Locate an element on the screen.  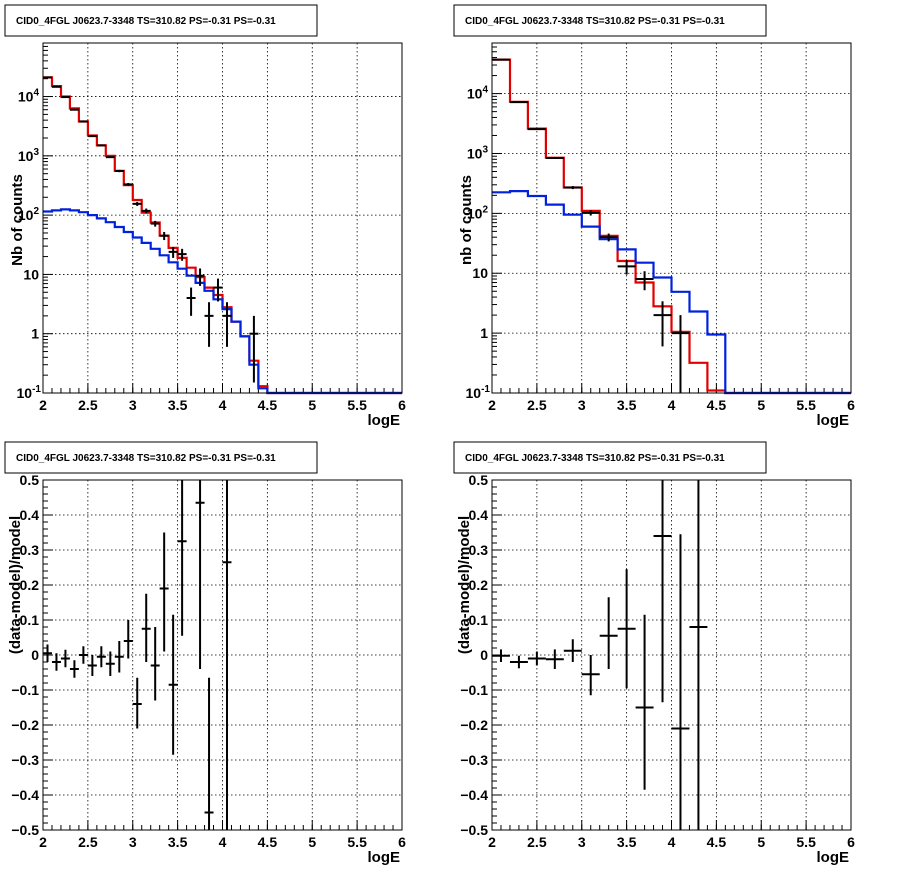
y-axis-title: Nb of counts is located at coordinates (17, 220).